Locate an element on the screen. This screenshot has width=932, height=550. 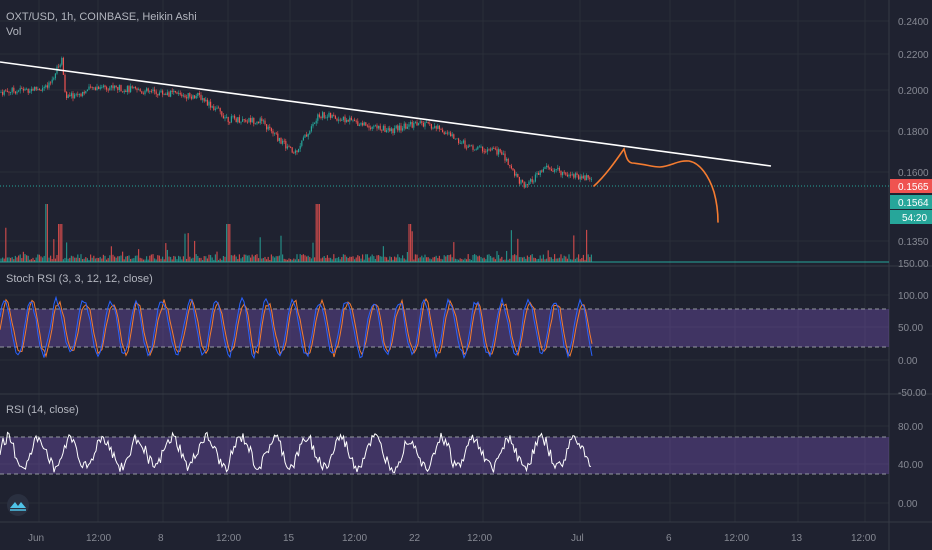
tradingview-logo-icon is located at coordinates (18, 505).